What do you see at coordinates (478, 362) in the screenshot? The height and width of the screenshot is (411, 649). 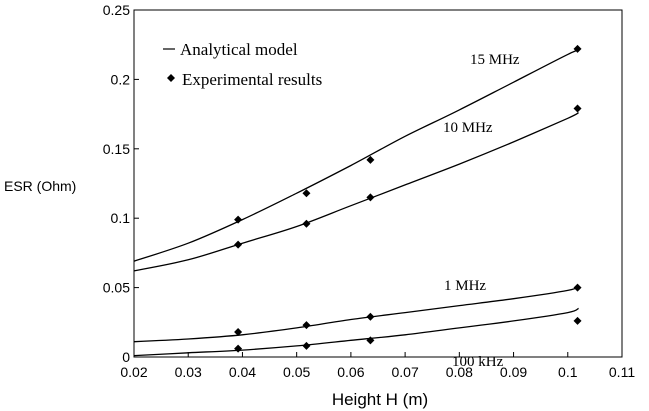 I see `series-label-100-khz: 100 kHz` at bounding box center [478, 362].